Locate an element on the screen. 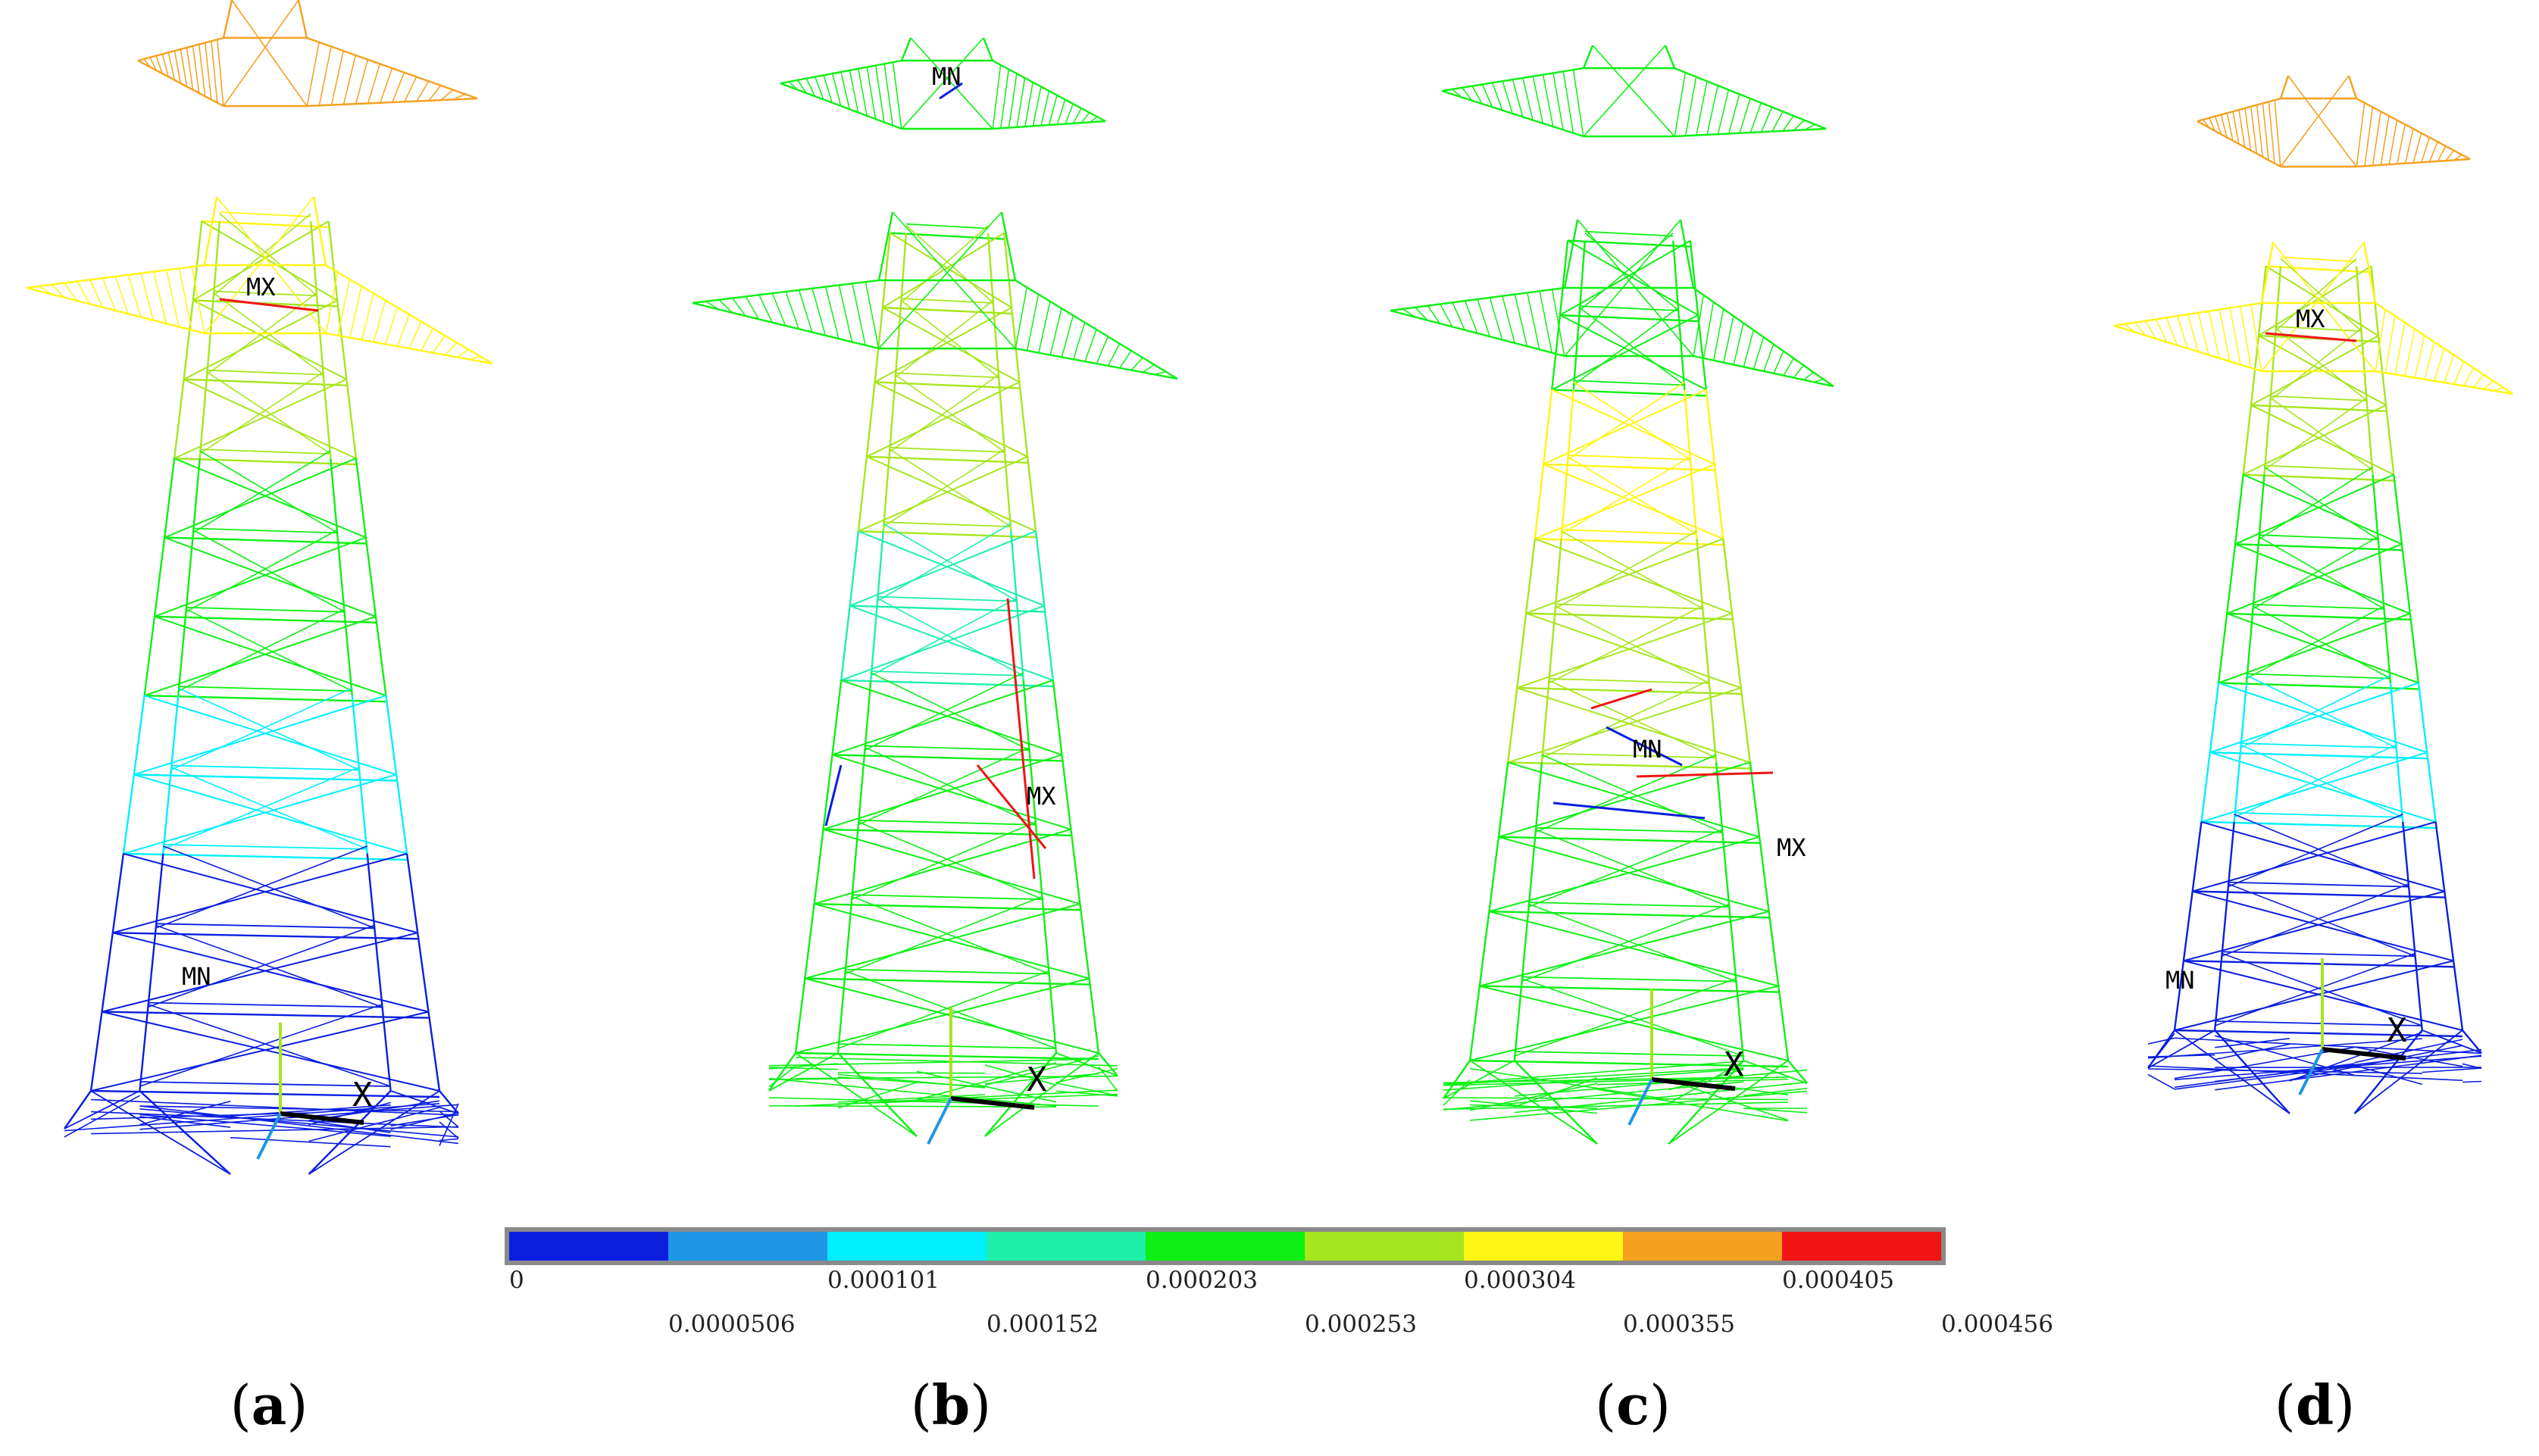 This screenshot has height=1456, width=2539. legend-frame is located at coordinates (1225, 1246).